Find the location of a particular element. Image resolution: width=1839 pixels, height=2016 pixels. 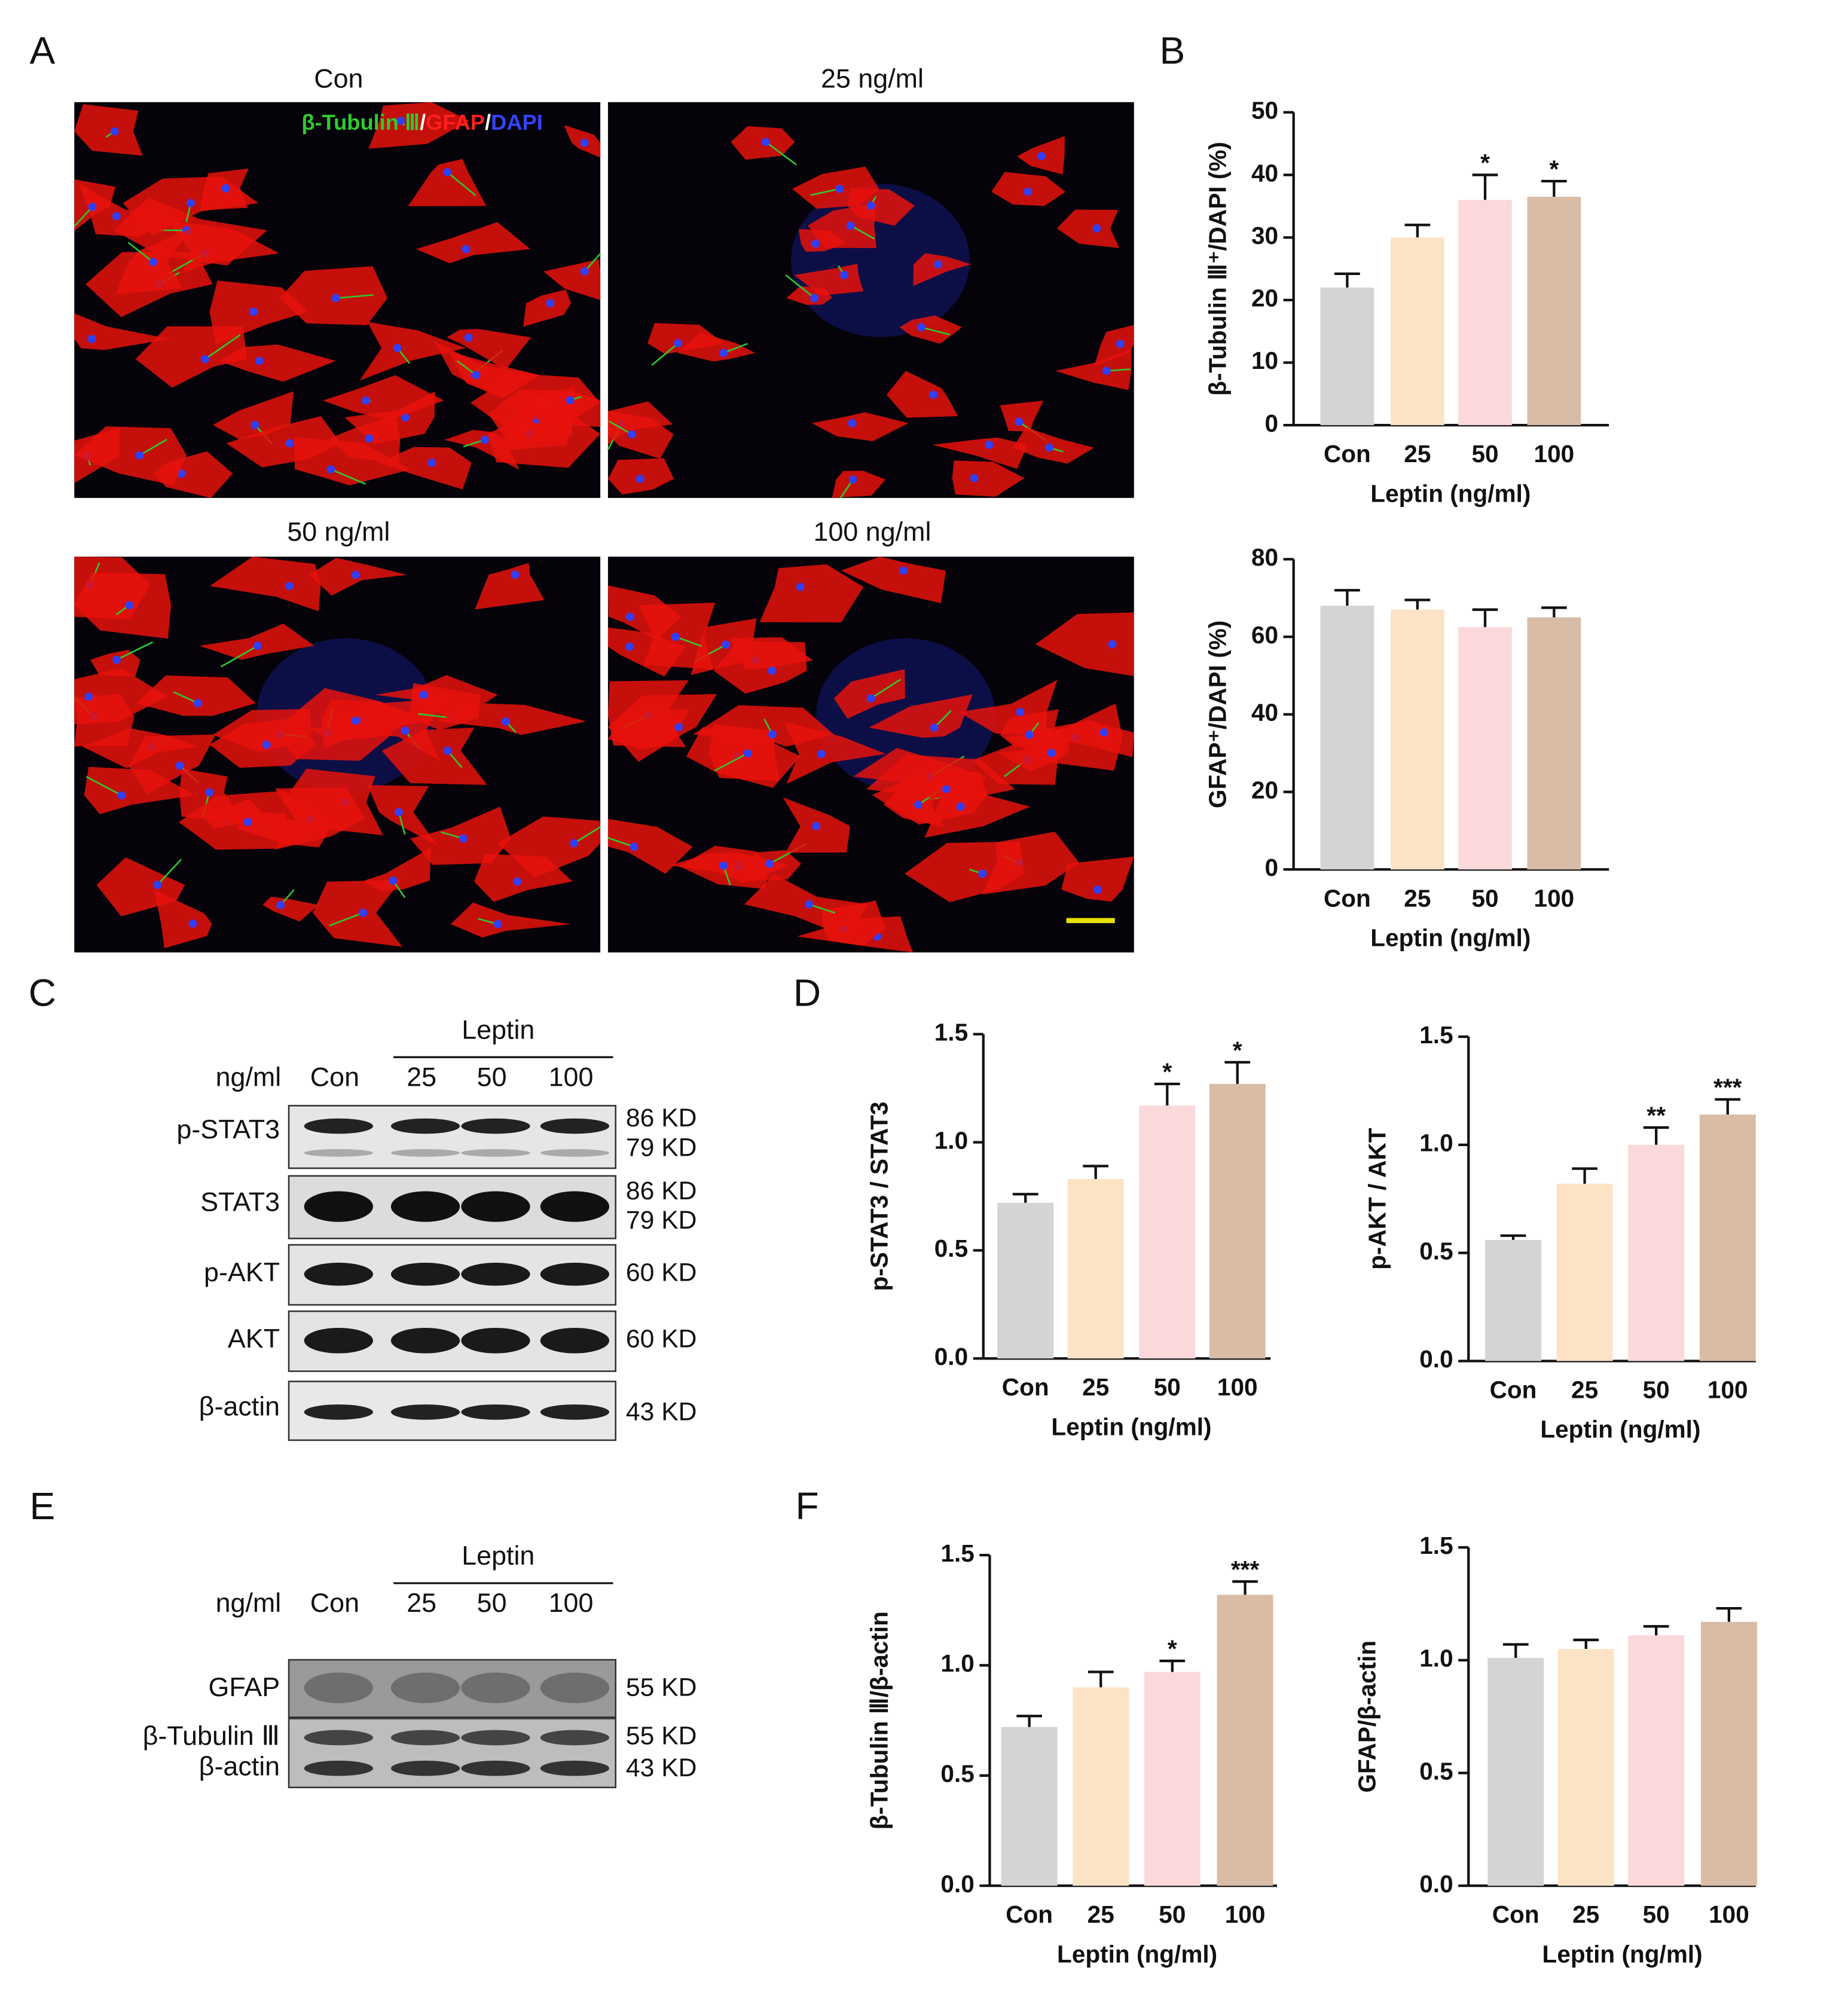

row-label: GFAP is located at coordinates (244, 1687).